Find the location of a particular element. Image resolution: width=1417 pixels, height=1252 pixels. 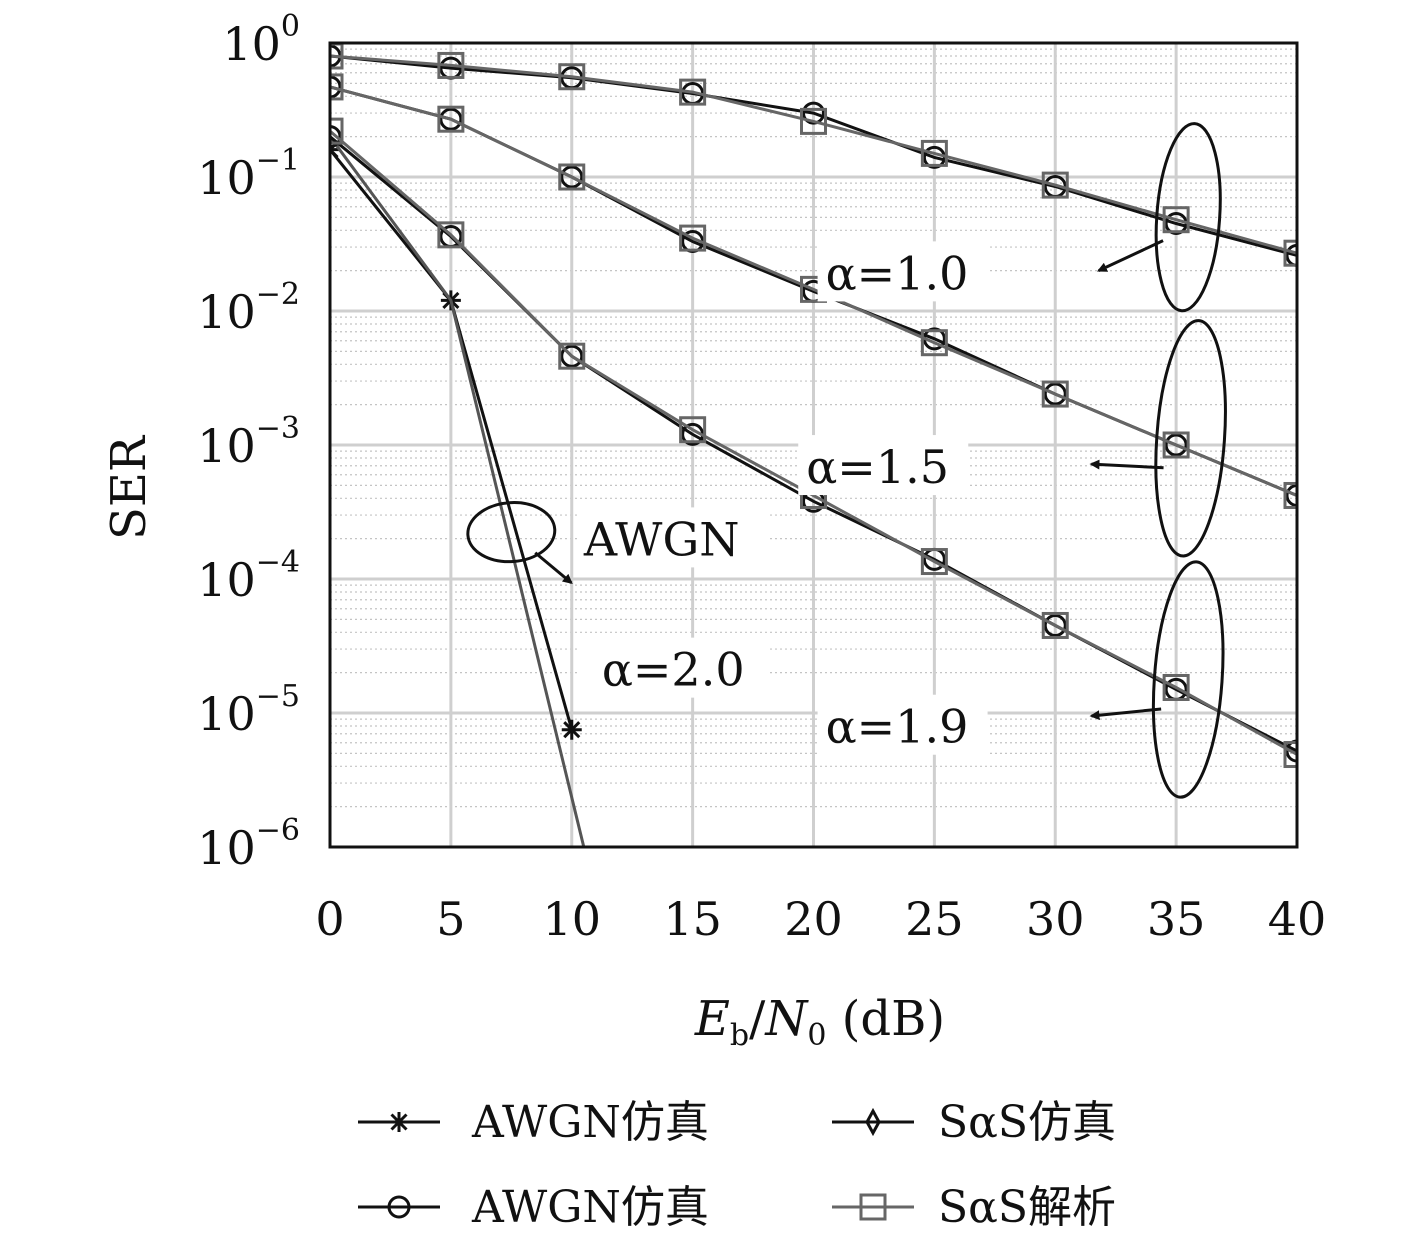

annotation-1: α=1.5 is located at coordinates (1012, 438).